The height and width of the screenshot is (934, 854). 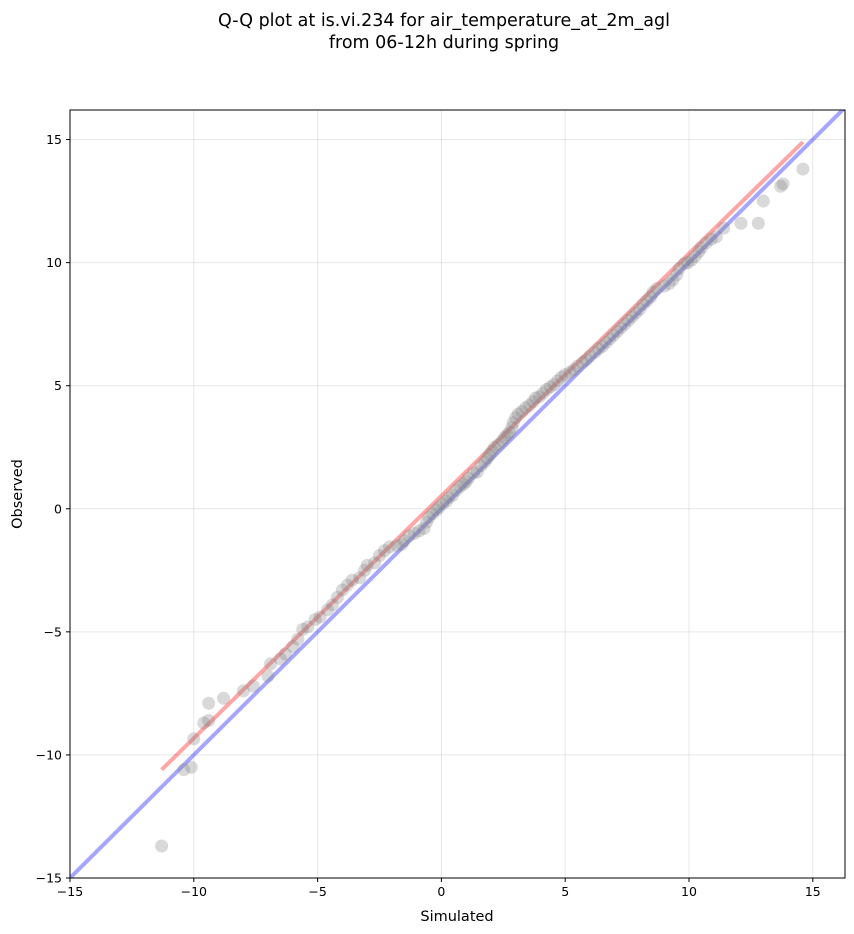 I want to click on y-tick-label: 10, so click(x=54, y=262).